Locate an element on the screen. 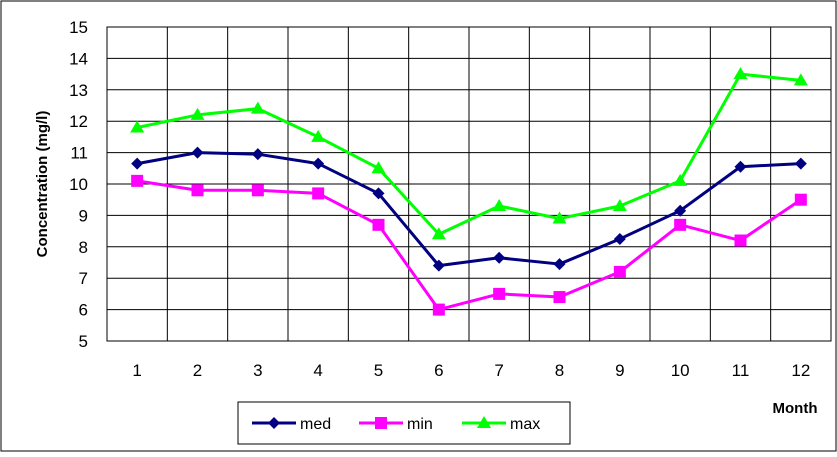 The width and height of the screenshot is (837, 457). legend: med min max is located at coordinates (404, 423).